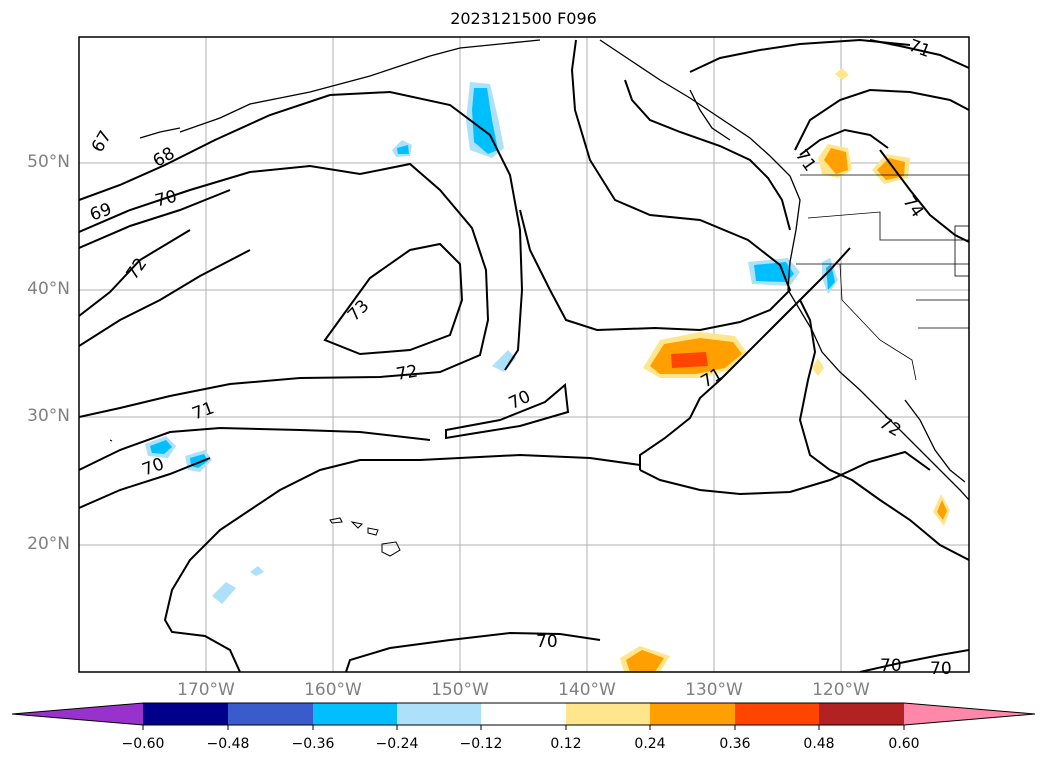 This screenshot has width=1047, height=765. What do you see at coordinates (735, 744) in the screenshot?
I see `colorbar-tick-label: 0.36` at bounding box center [735, 744].